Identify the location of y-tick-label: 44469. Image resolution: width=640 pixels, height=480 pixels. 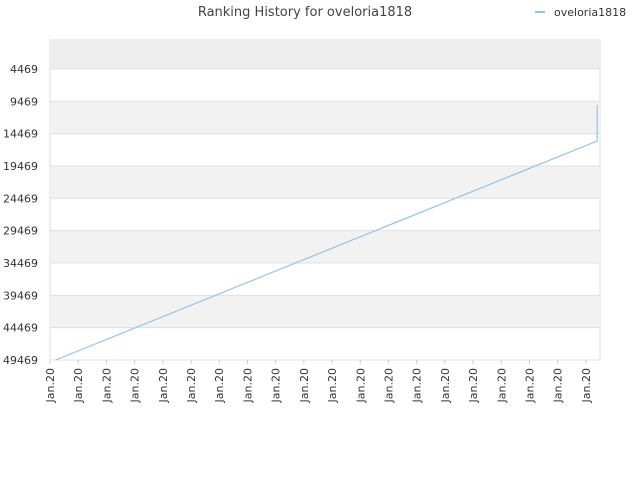
(20, 328).